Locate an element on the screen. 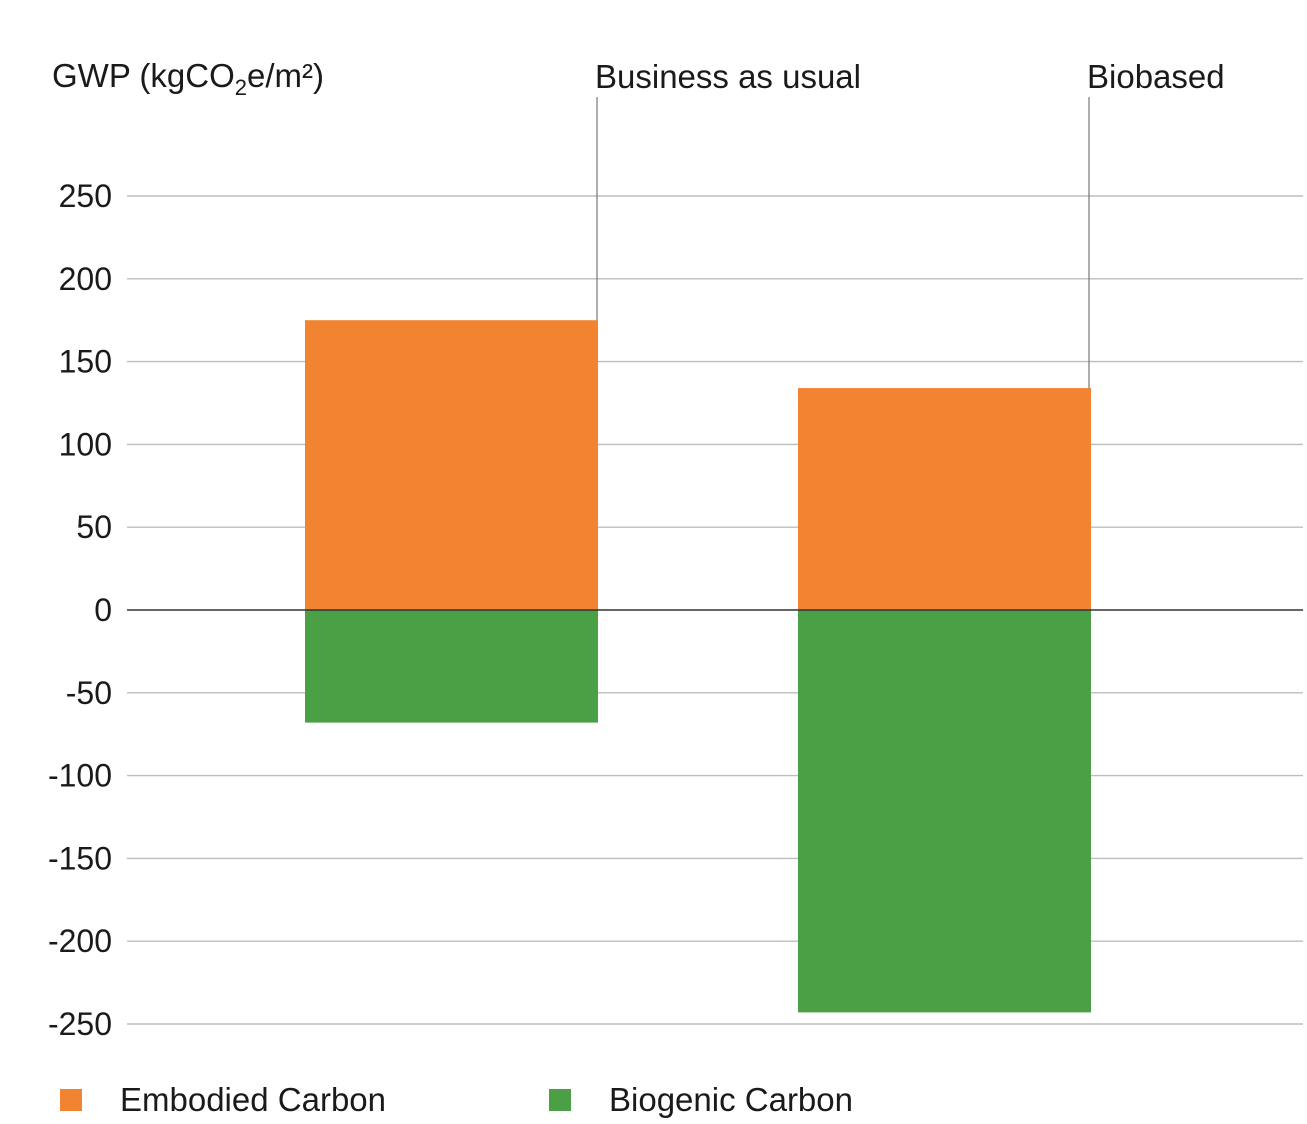  y-tick-label: -150 is located at coordinates (80, 858).